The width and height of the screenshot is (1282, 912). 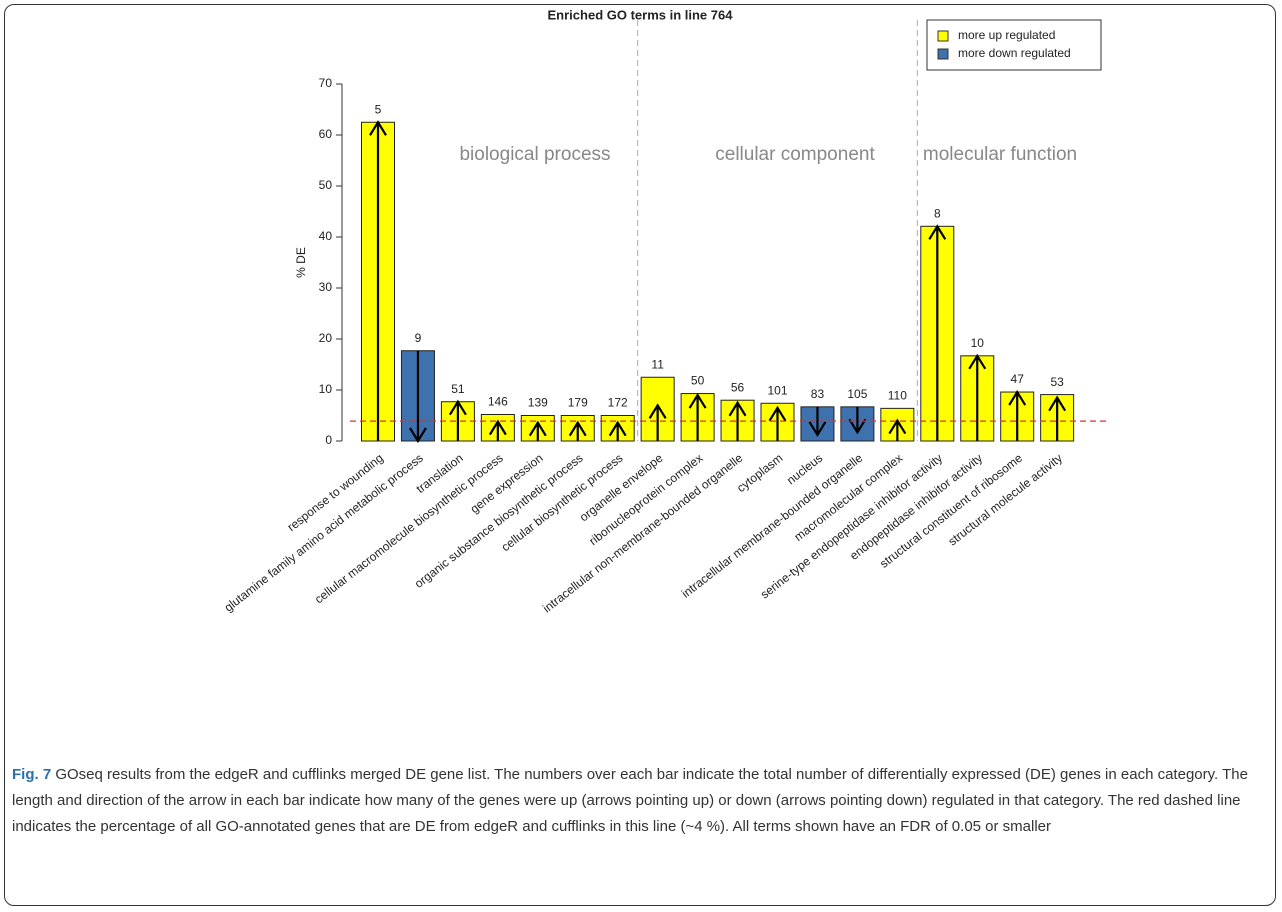 What do you see at coordinates (1018, 379) in the screenshot?
I see `count-label: 47` at bounding box center [1018, 379].